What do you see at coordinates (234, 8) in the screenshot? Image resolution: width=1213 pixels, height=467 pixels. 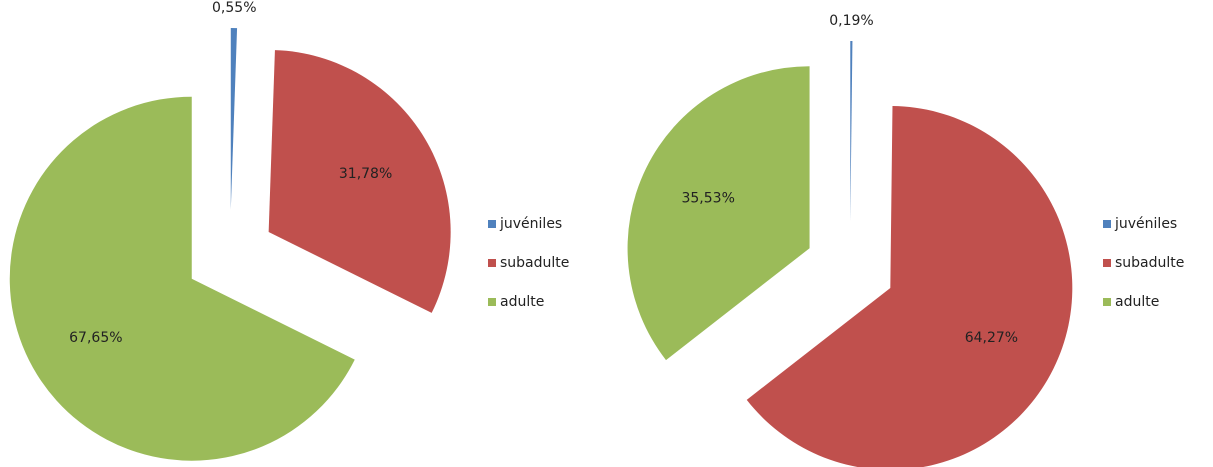 I see `data-label: 0,55%` at bounding box center [234, 8].